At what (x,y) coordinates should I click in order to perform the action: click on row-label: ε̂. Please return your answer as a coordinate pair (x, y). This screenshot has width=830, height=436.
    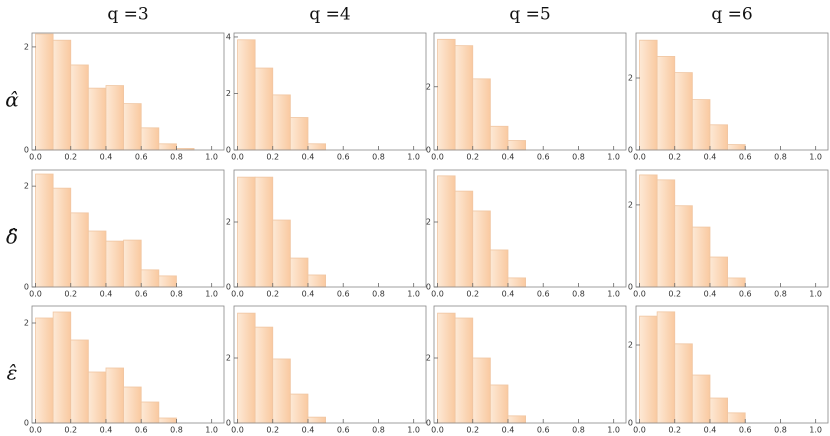
    Looking at the image, I should click on (12, 373).